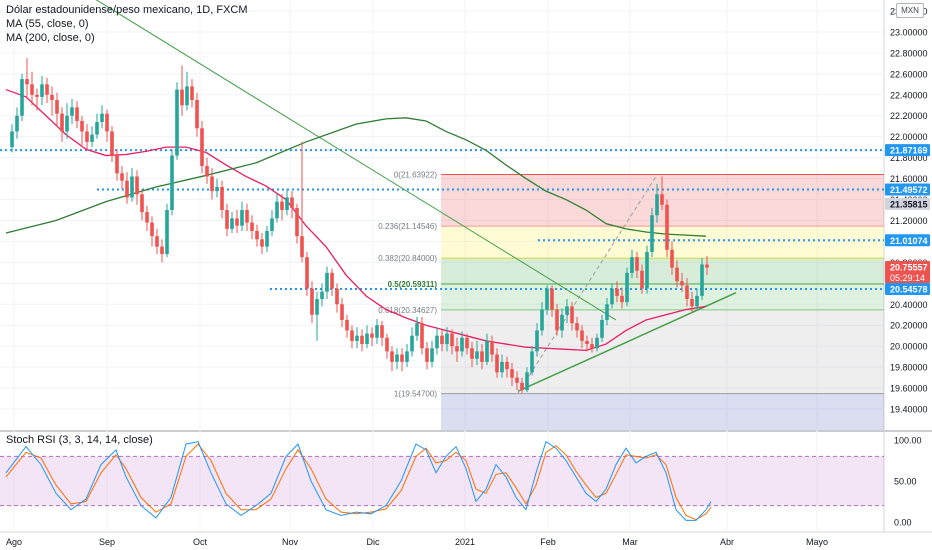 Image resolution: width=932 pixels, height=550 pixels. I want to click on y-tick-label: 22.60000, so click(909, 74).